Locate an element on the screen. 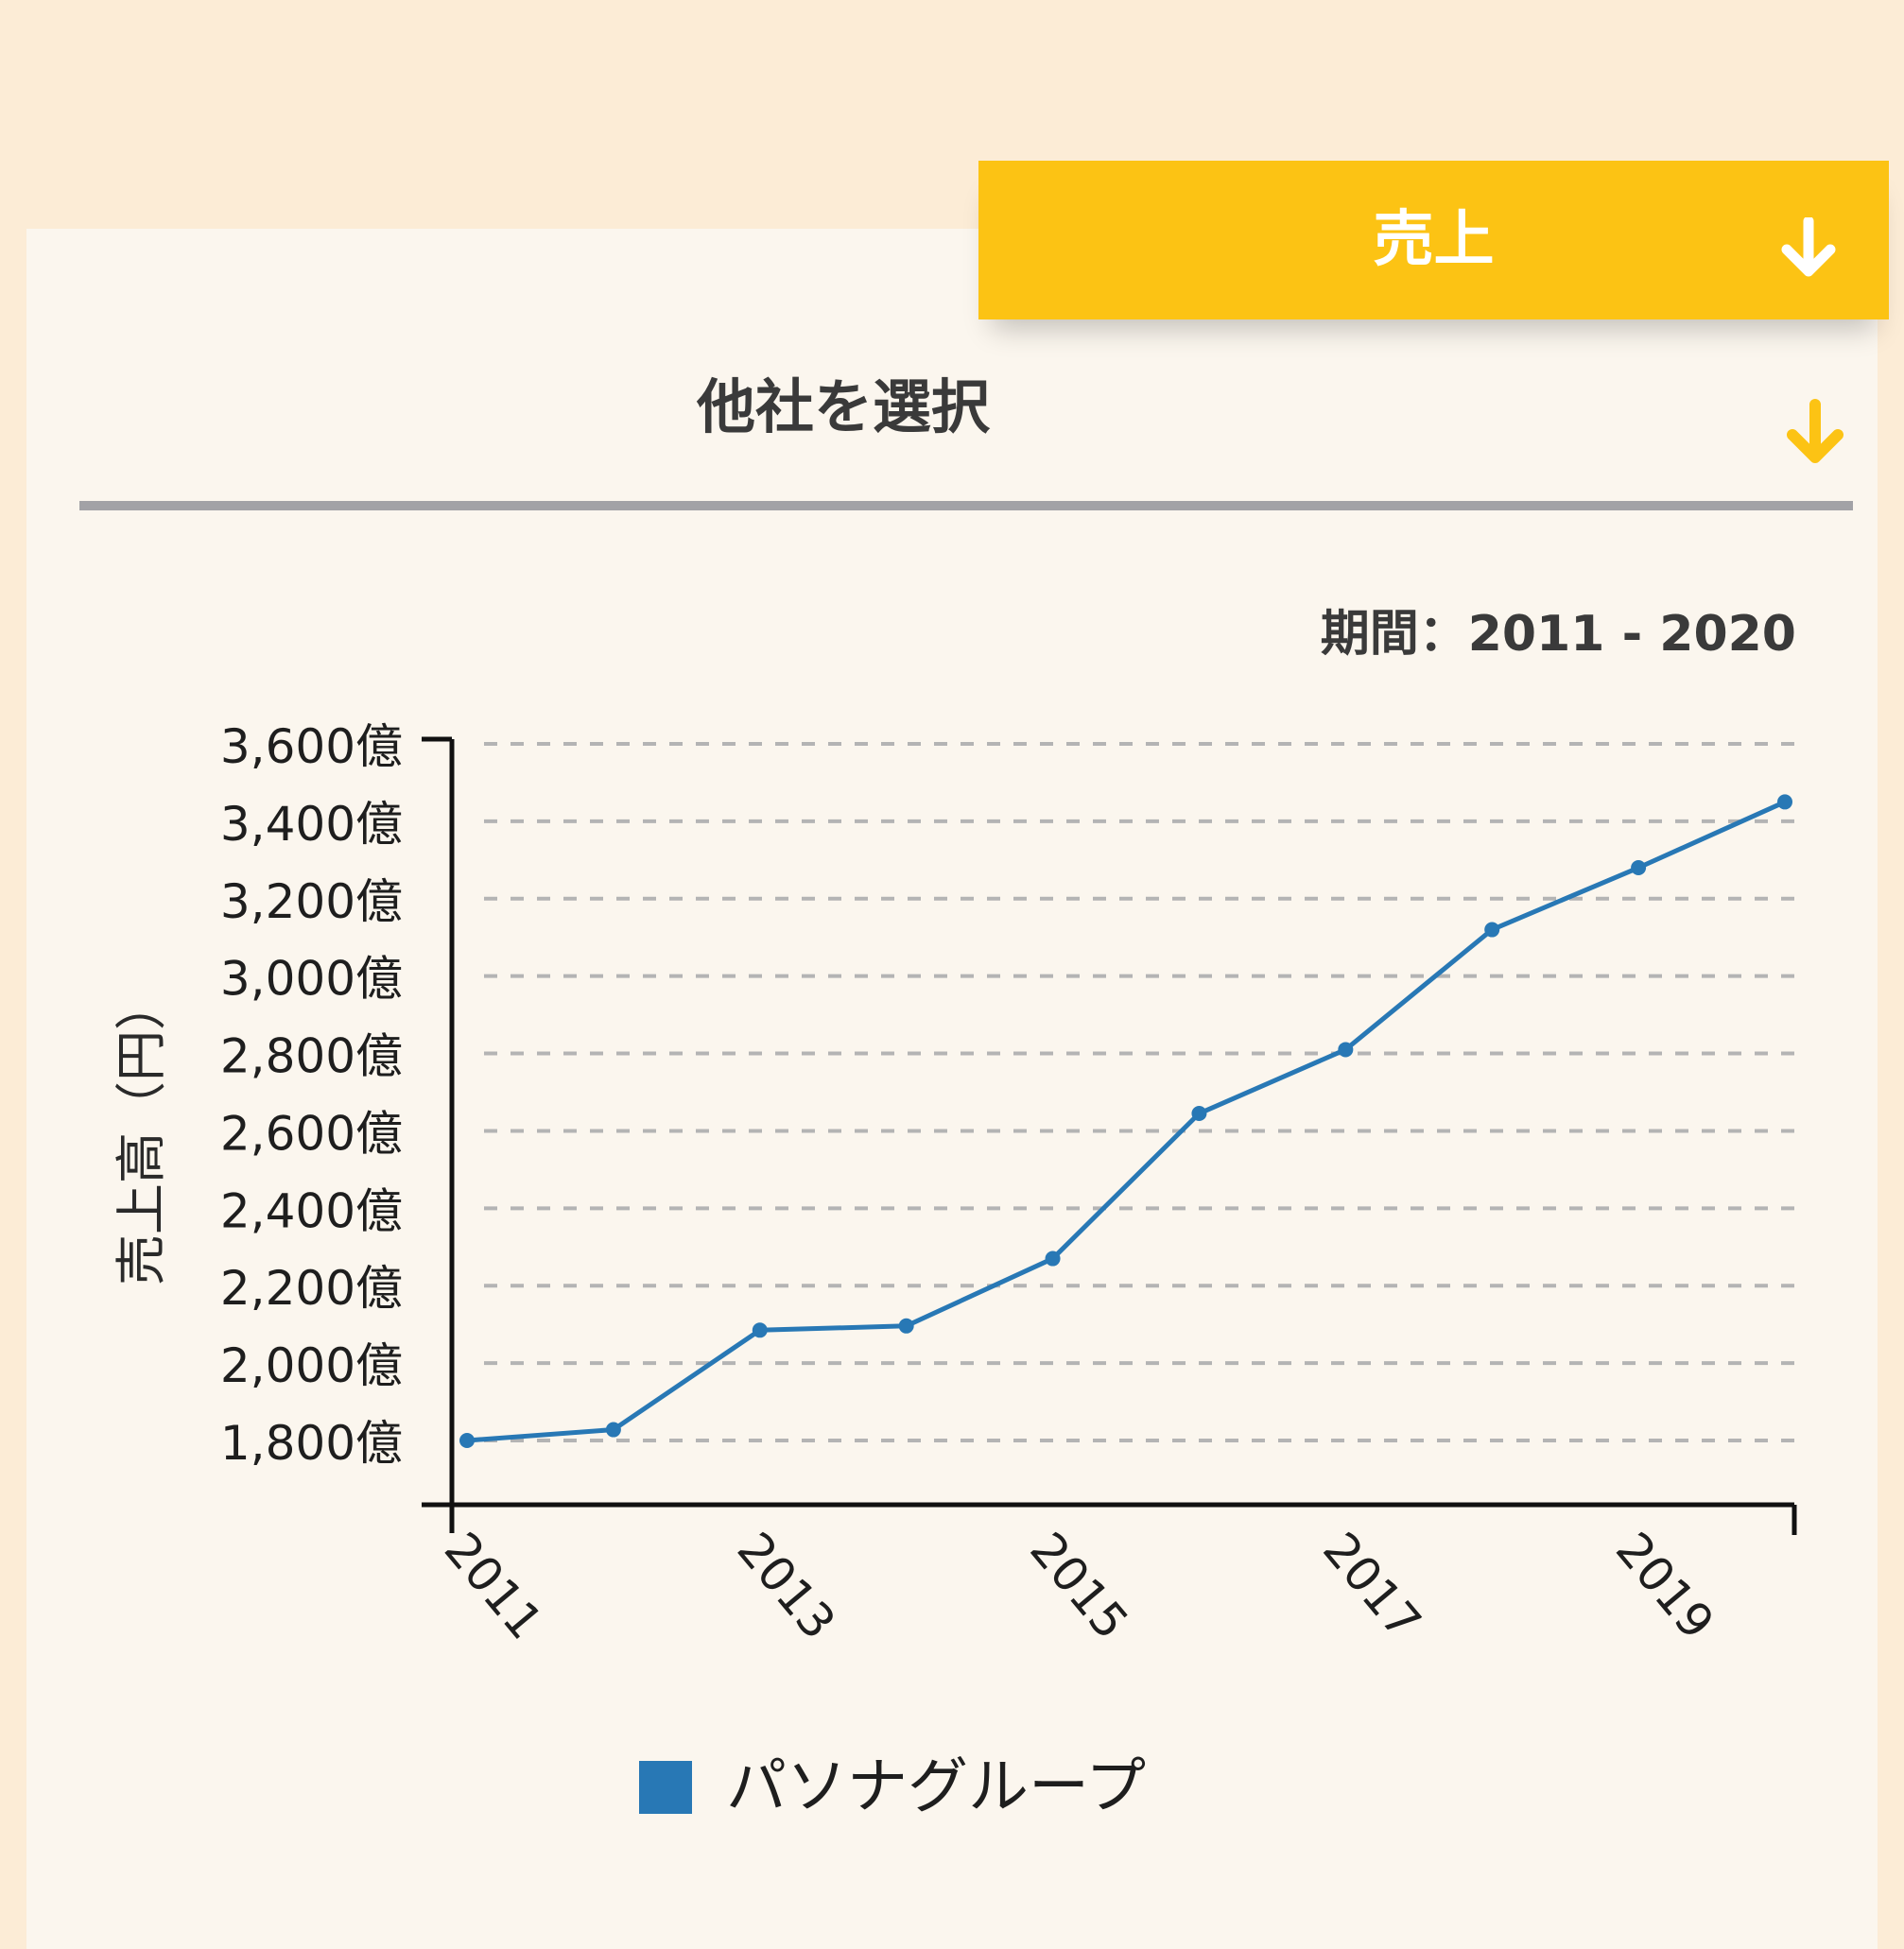 Image resolution: width=1904 pixels, height=1949 pixels. metric-dropdown-label: 売上 is located at coordinates (1434, 240).